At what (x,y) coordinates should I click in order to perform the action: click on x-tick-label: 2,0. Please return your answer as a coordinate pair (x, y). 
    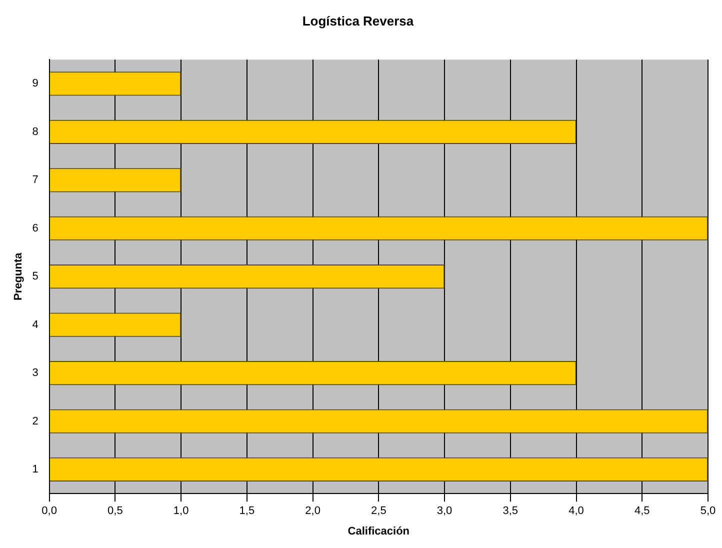
    Looking at the image, I should click on (312, 511).